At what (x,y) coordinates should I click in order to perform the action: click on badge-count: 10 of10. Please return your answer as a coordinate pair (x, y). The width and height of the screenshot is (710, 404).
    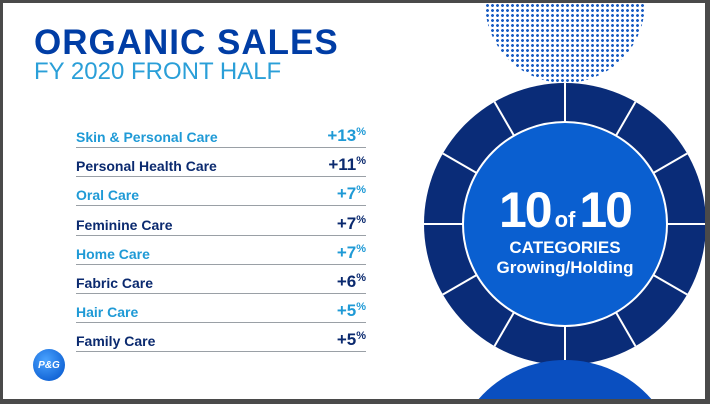
    Looking at the image, I should click on (565, 210).